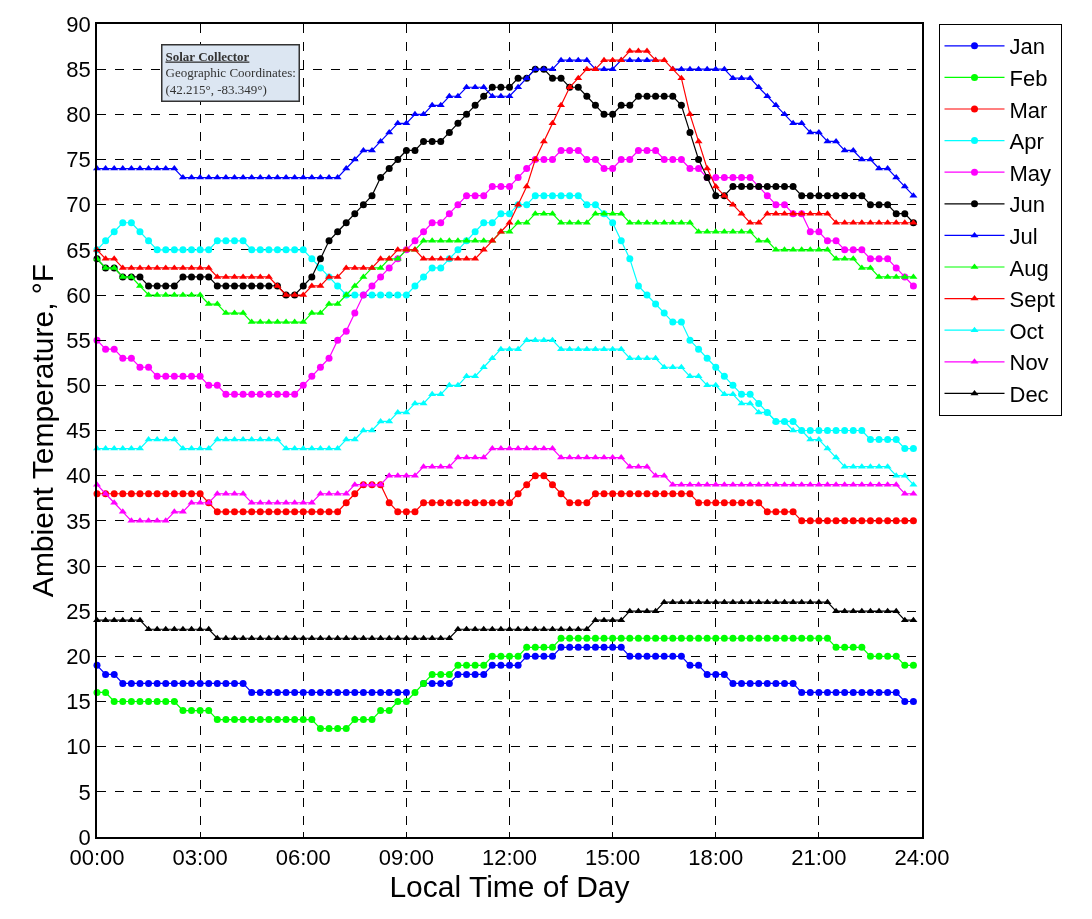 Image resolution: width=1092 pixels, height=919 pixels. What do you see at coordinates (230, 73) in the screenshot?
I see `annotation: Geographic Coordinates:` at bounding box center [230, 73].